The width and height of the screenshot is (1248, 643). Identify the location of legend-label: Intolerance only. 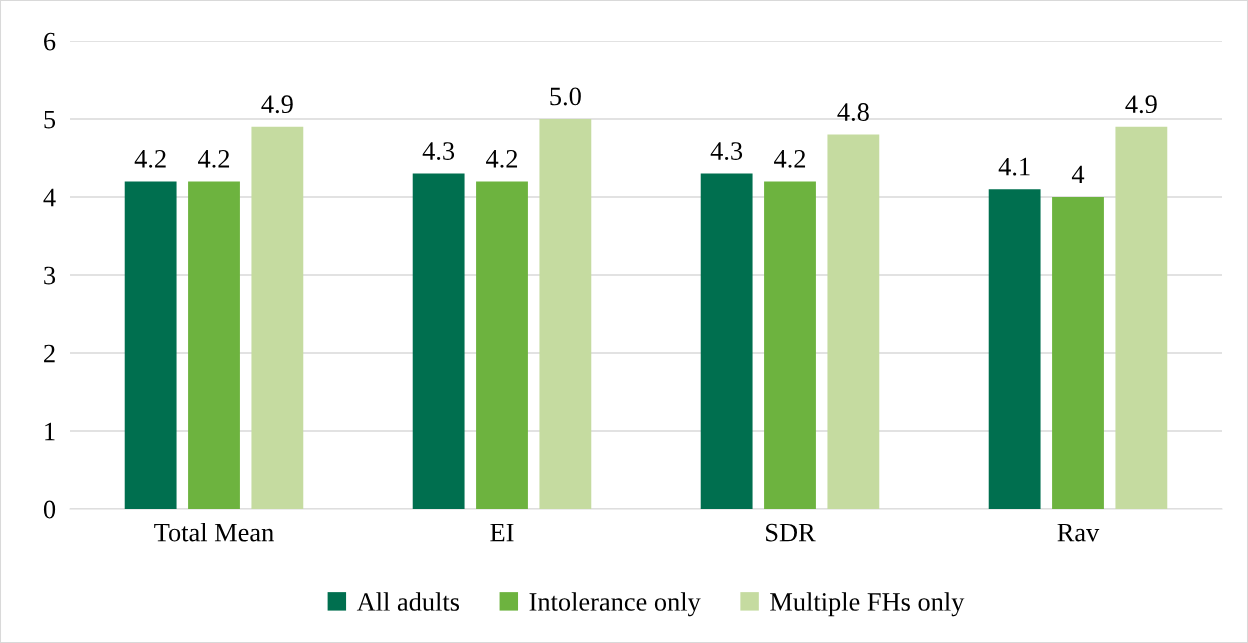
(615, 604).